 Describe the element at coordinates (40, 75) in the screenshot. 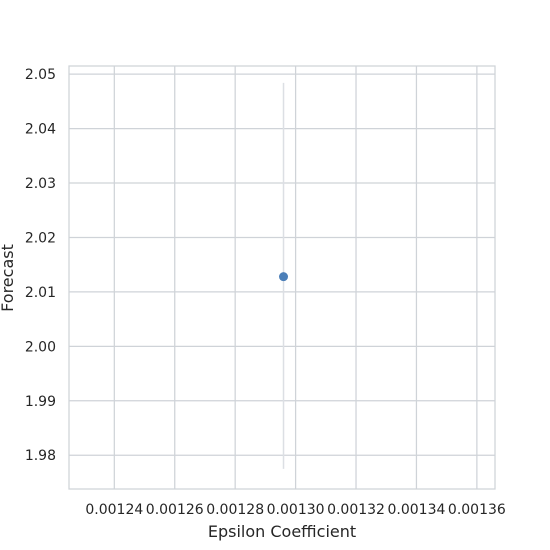

I see `y-tick-label: 2.05` at that location.